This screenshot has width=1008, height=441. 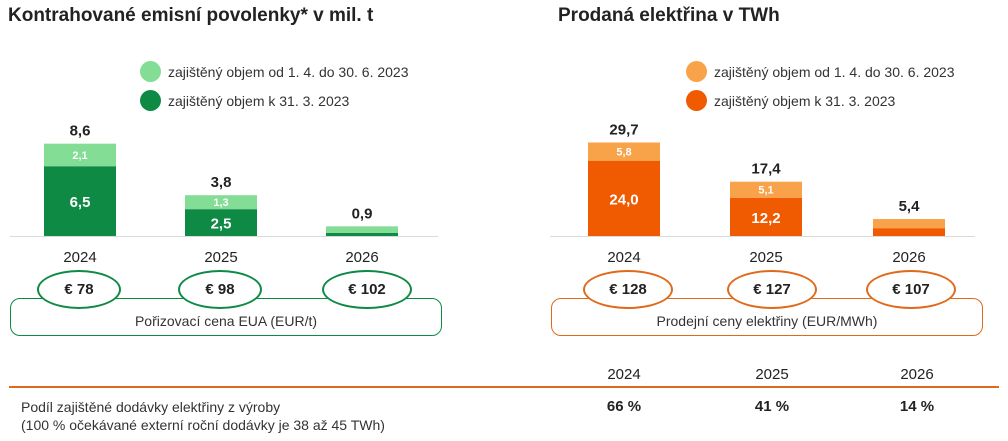 What do you see at coordinates (624, 406) in the screenshot?
I see `table-value-2024: 66 %` at bounding box center [624, 406].